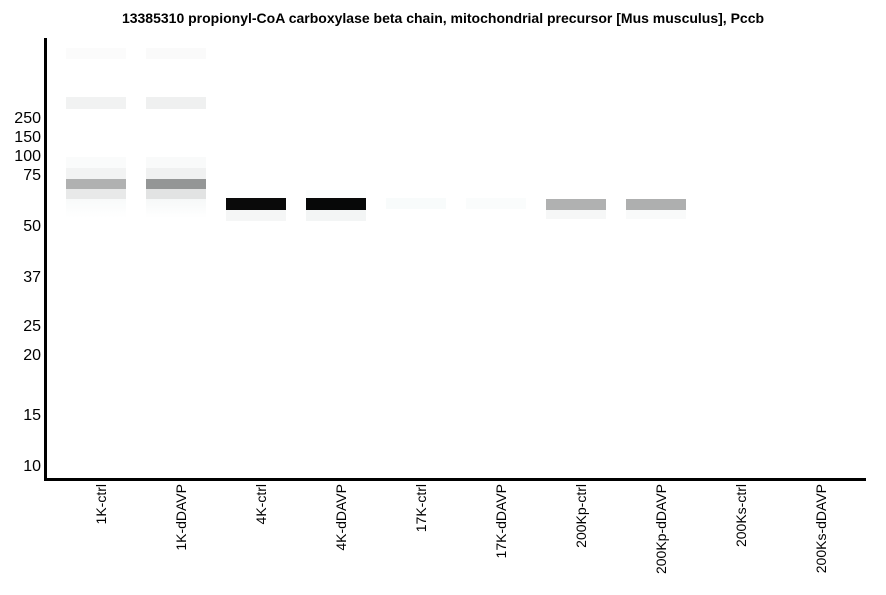  Describe the element at coordinates (661, 529) in the screenshot. I see `lane-label: 200Kp-dDAVP` at that location.